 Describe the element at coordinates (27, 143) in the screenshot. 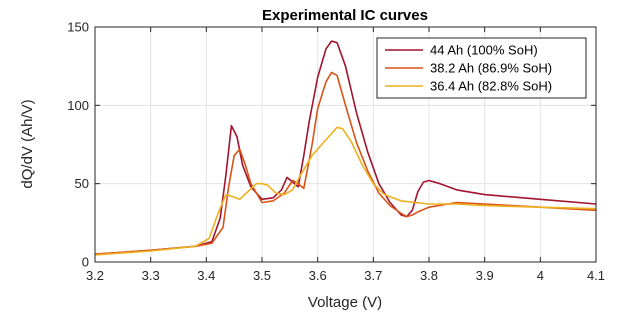

I see `y-axis-label: dQ/dV (Ah/V)` at that location.